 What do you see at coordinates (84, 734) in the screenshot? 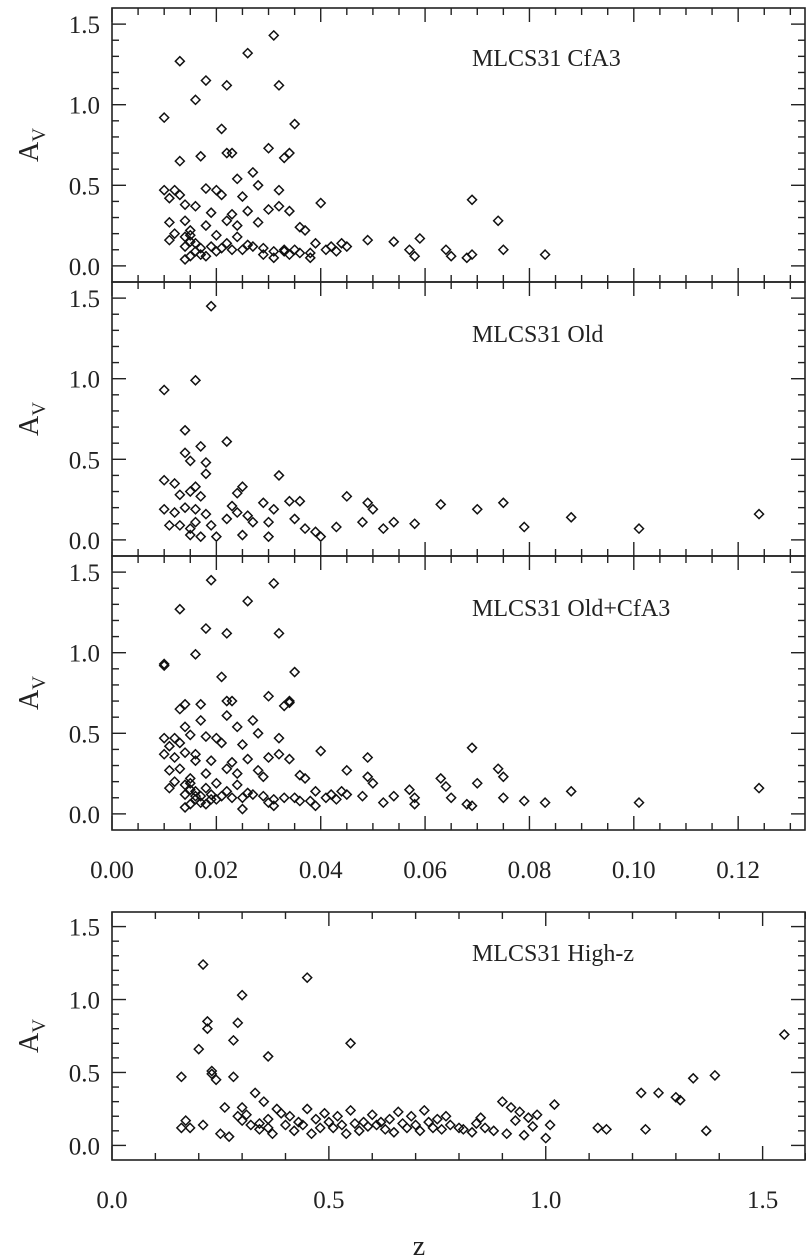
I see `y-tick-label: 0.5` at bounding box center [84, 734].